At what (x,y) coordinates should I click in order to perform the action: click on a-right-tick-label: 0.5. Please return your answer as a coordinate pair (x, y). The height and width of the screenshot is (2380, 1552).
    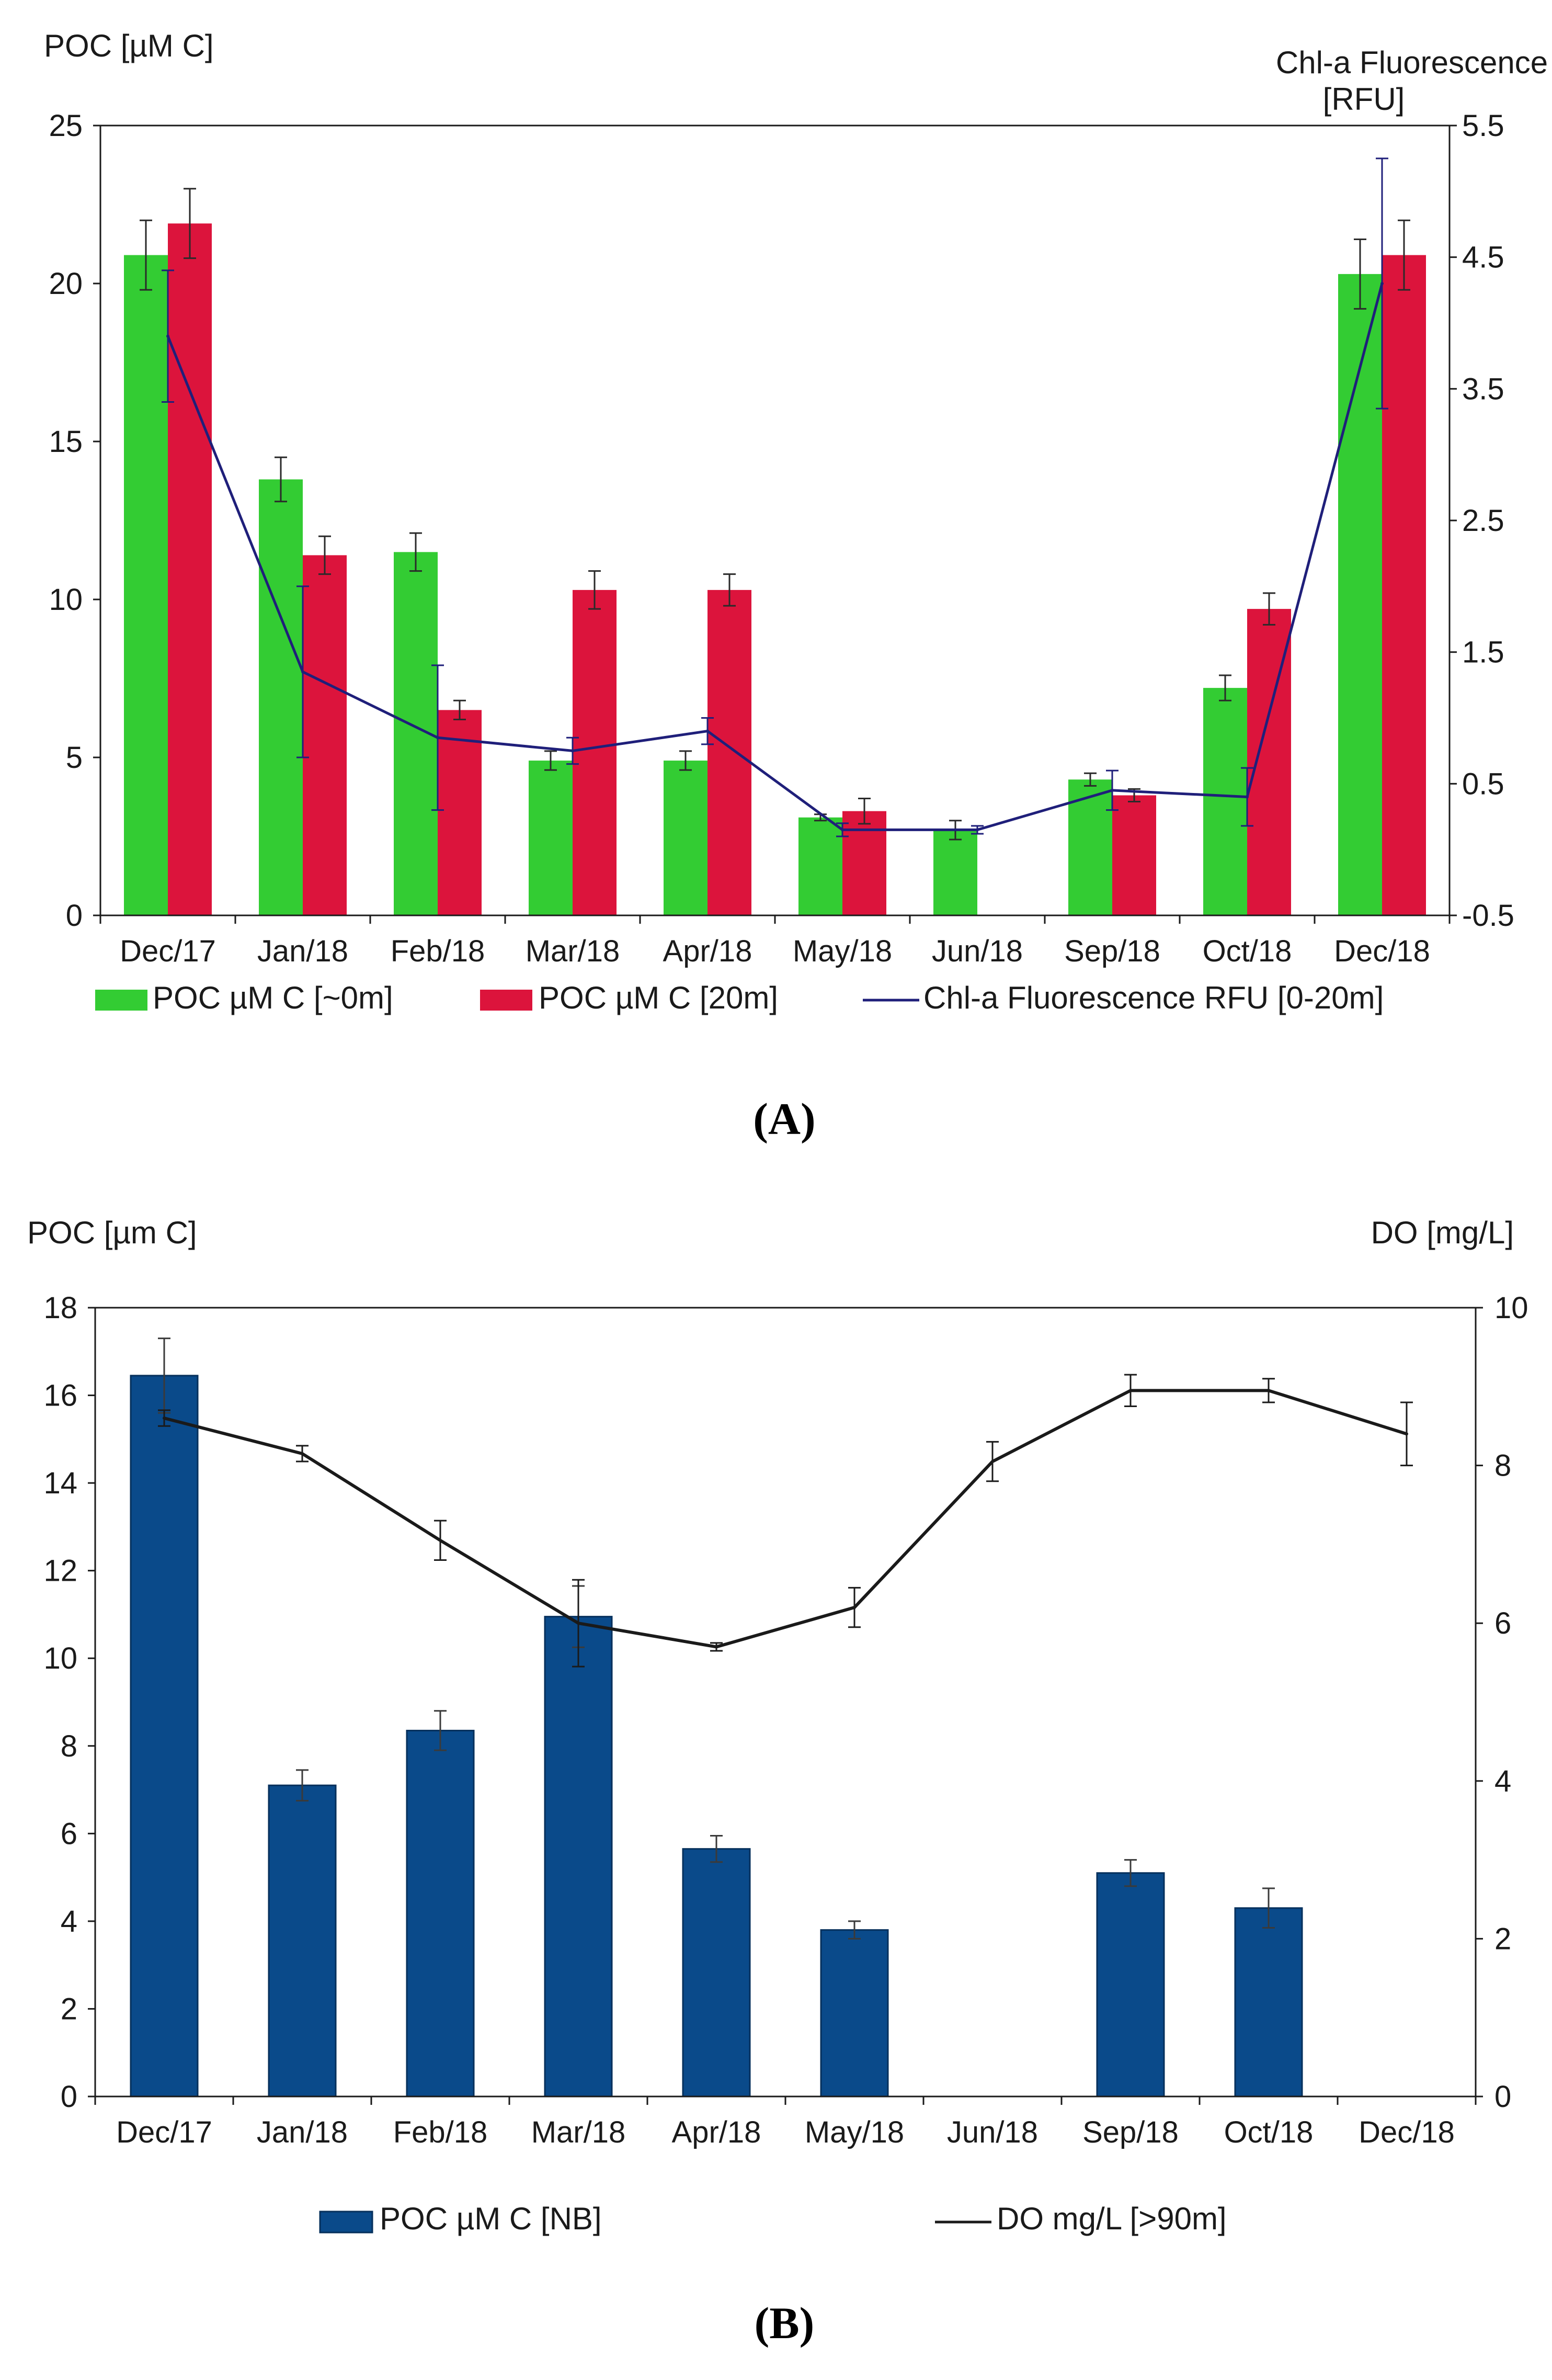
    Looking at the image, I should click on (1483, 784).